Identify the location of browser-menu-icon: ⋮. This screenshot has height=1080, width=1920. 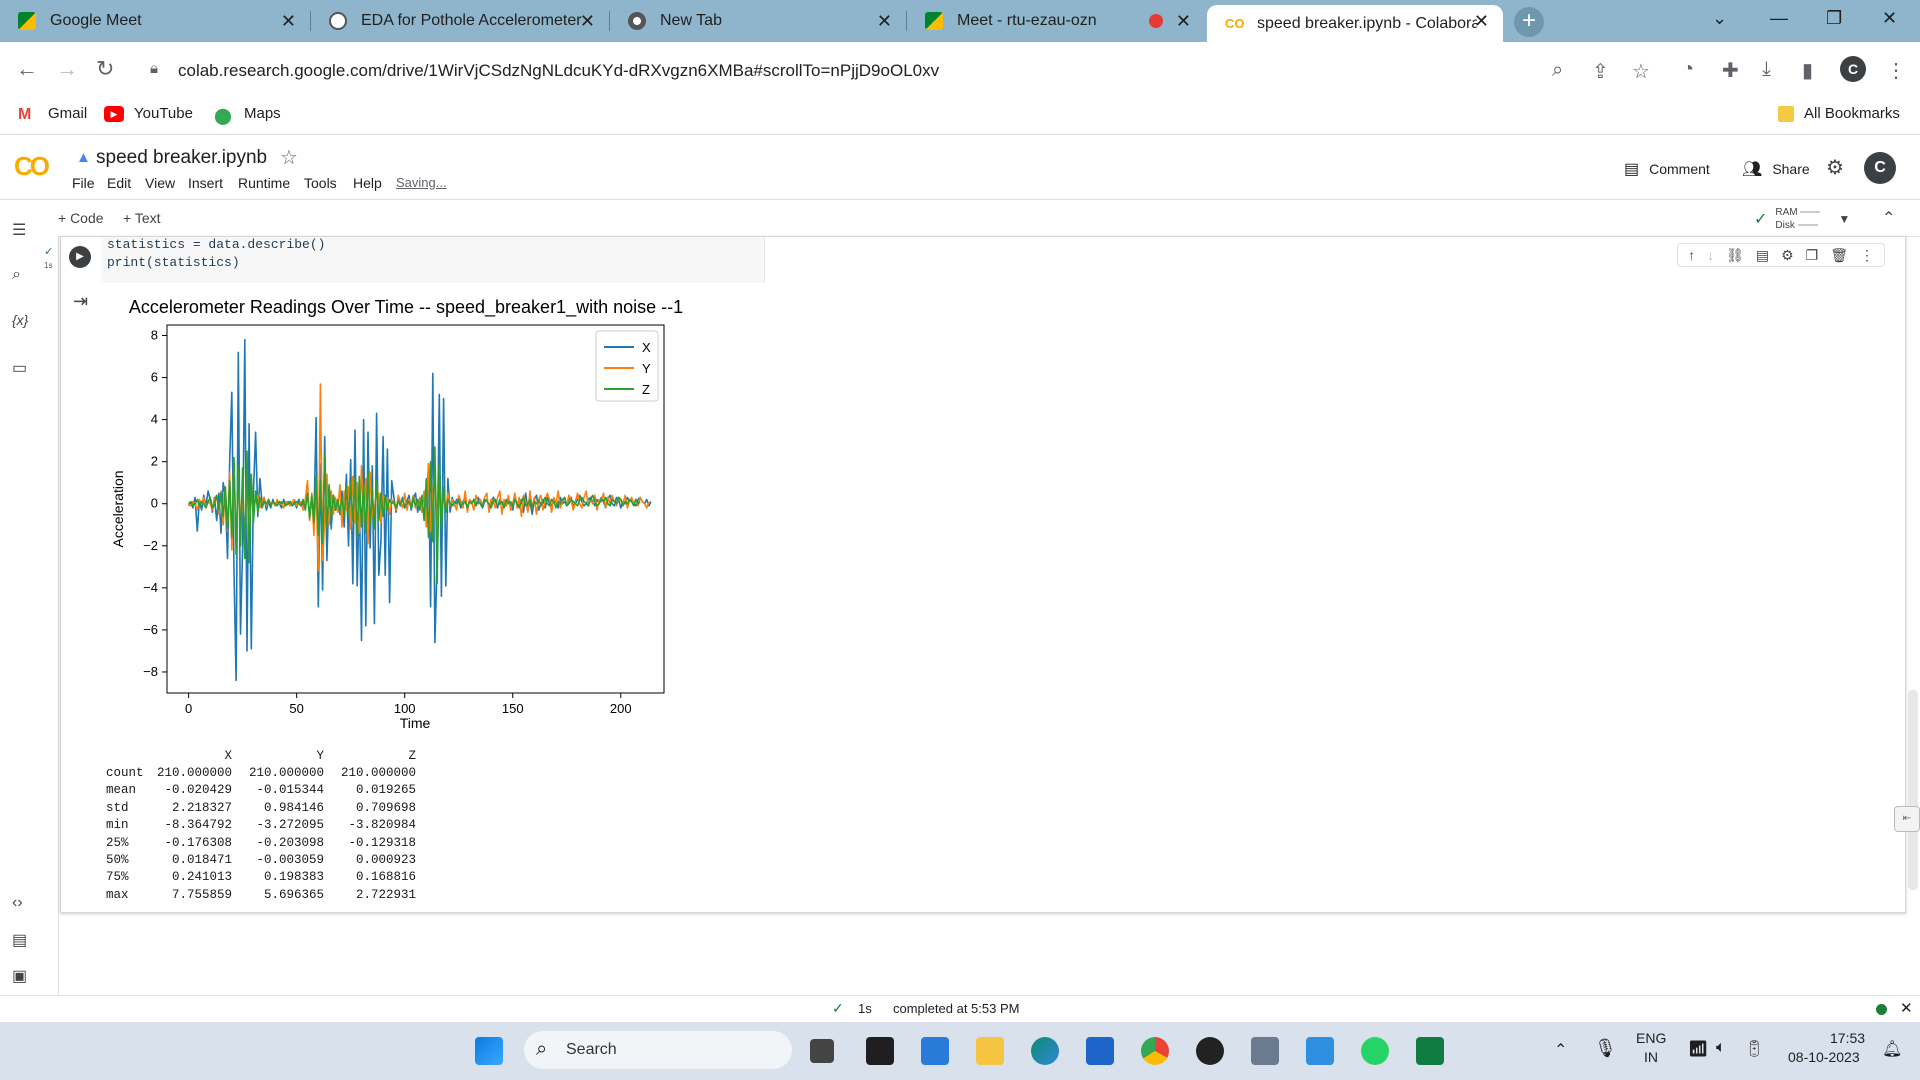
(1896, 71).